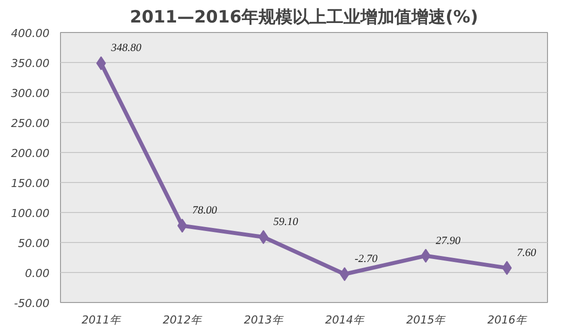  Describe the element at coordinates (30, 63) in the screenshot. I see `y-tick-label: 350.00` at that location.